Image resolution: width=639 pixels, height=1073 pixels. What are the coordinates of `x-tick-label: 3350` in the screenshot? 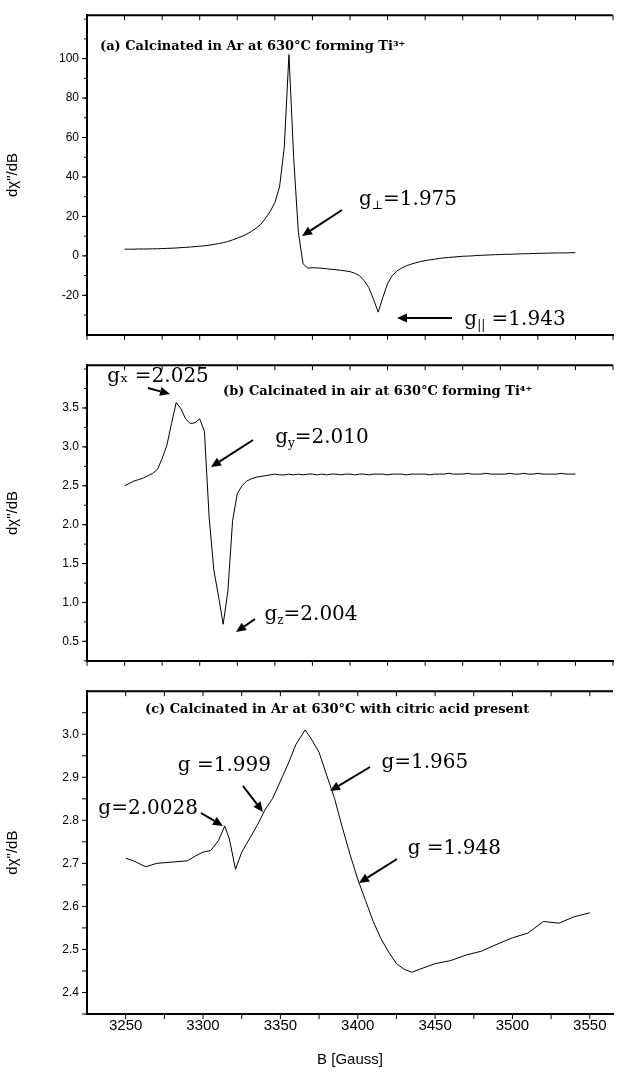 It's located at (280, 1025).